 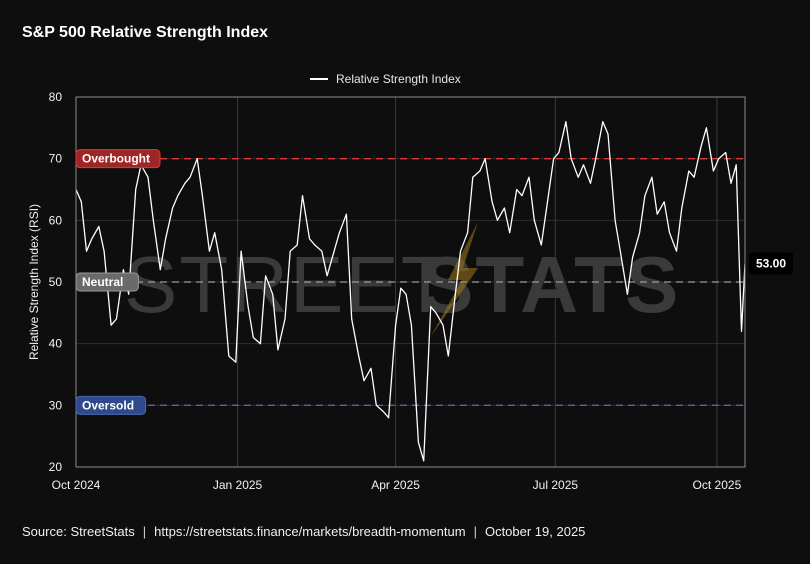 What do you see at coordinates (56, 467) in the screenshot?
I see `y-tick-label: 20` at bounding box center [56, 467].